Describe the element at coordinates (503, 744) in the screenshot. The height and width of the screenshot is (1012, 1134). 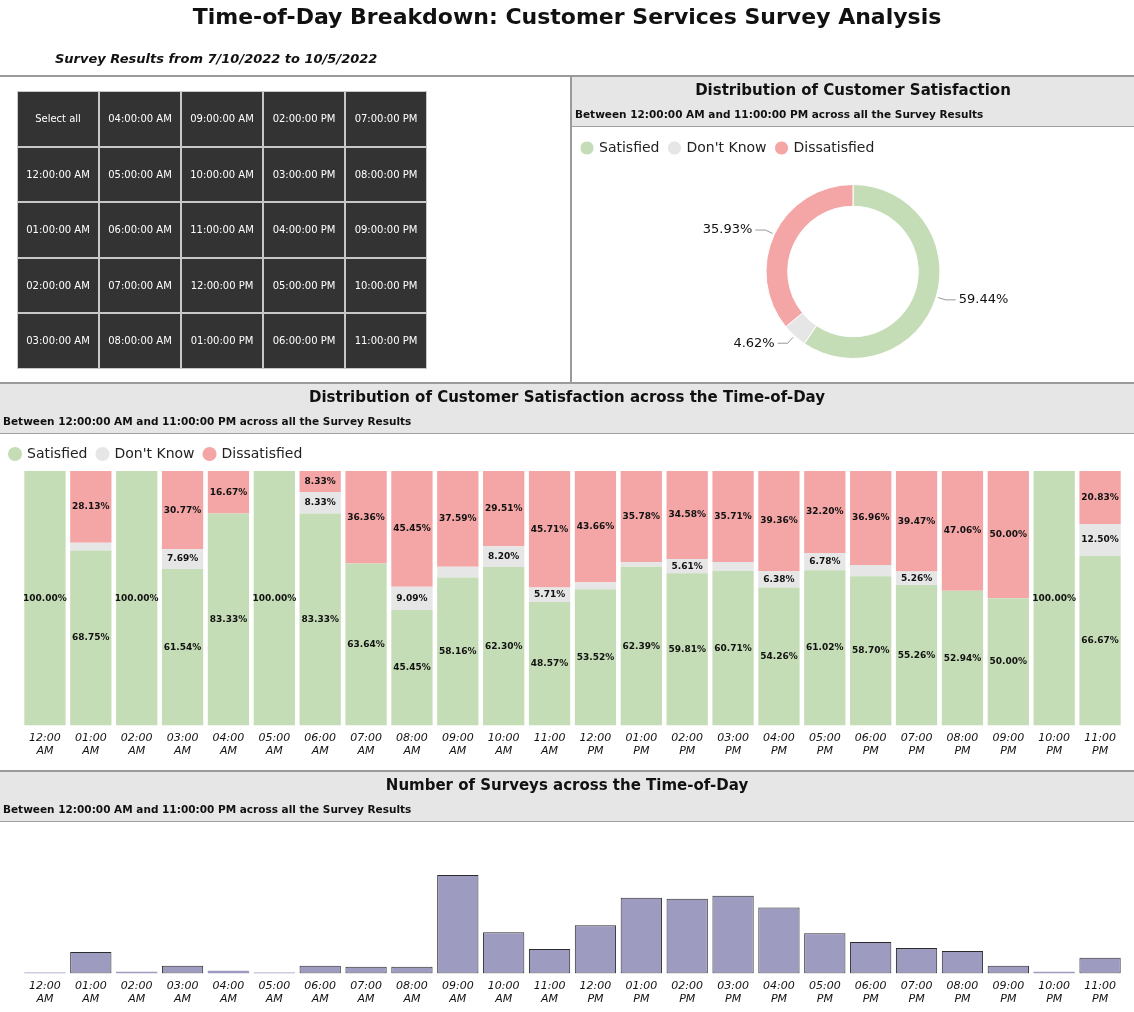
I see `x-tick-label: 10:00 AM` at that location.